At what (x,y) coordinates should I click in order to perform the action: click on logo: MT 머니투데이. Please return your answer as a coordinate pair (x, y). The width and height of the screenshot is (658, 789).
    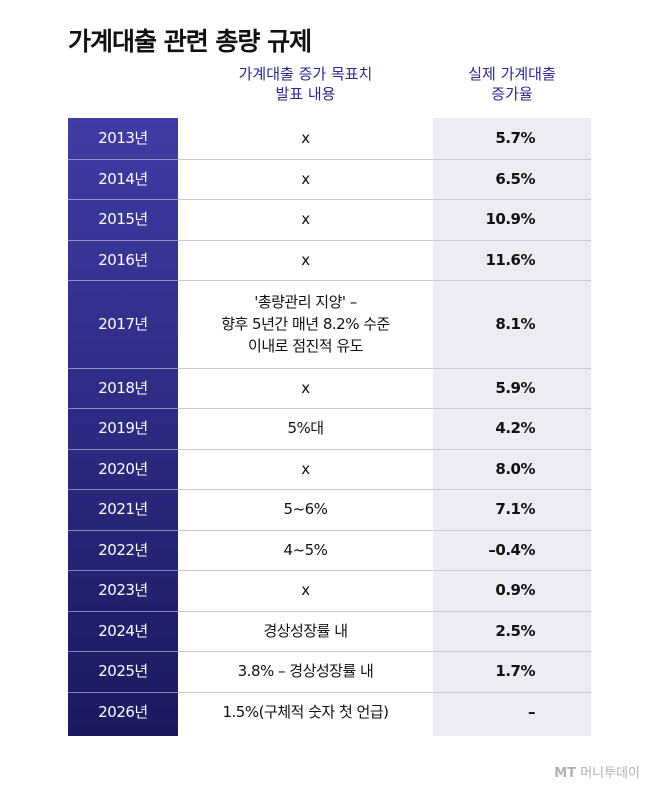
    Looking at the image, I should click on (597, 771).